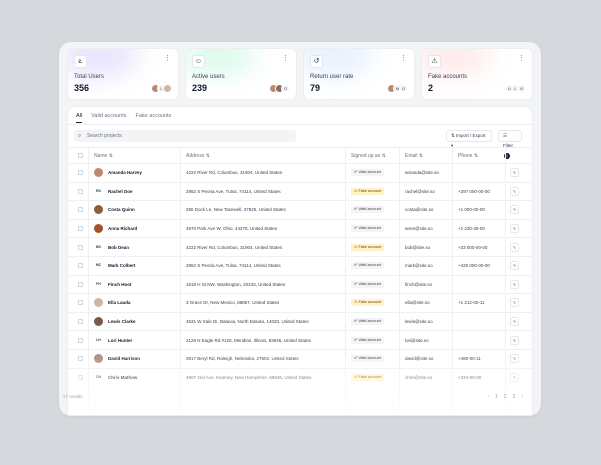 This screenshot has height=465, width=601. I want to click on email-cell: rachel@site.so, so click(420, 191).